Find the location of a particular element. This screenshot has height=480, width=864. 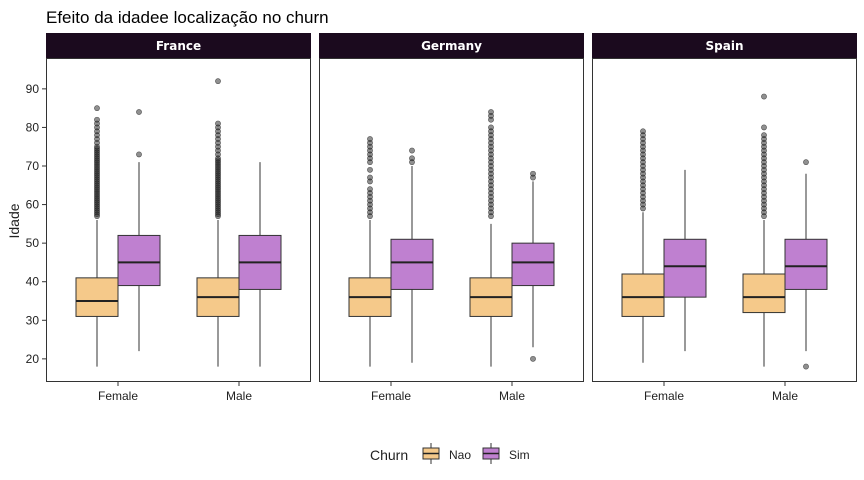

legend-label-sim: Sim is located at coordinates (519, 455).